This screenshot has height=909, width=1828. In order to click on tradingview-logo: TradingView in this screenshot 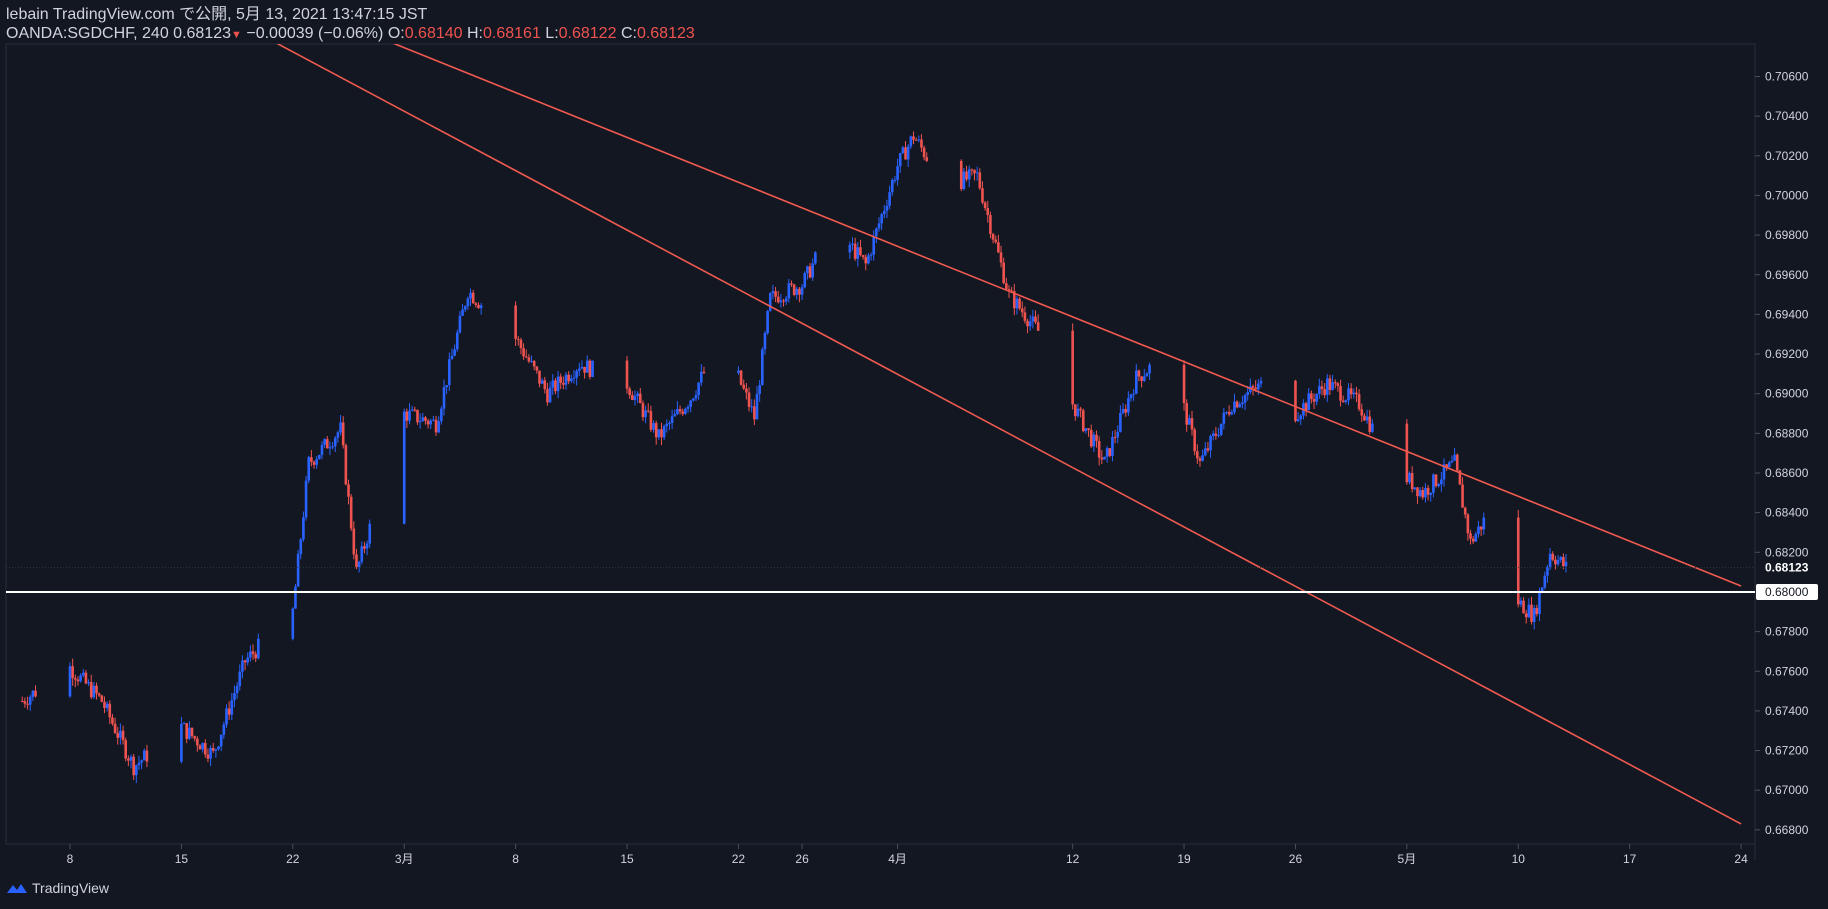, I will do `click(57, 888)`.